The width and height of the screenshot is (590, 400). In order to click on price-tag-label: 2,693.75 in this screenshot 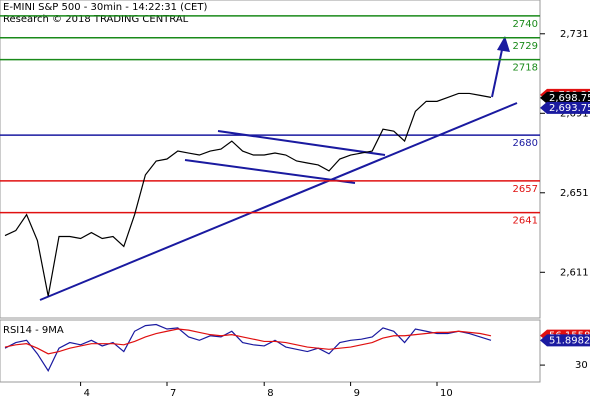, I will do `click(569, 108)`.